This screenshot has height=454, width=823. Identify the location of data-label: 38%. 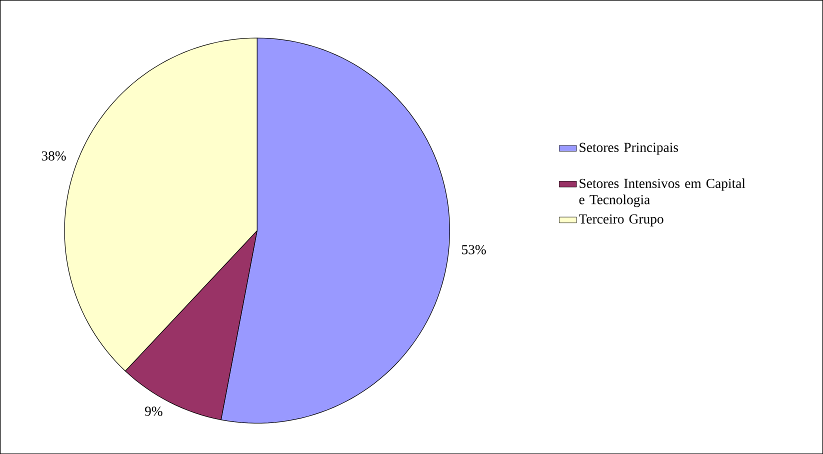
(54, 156).